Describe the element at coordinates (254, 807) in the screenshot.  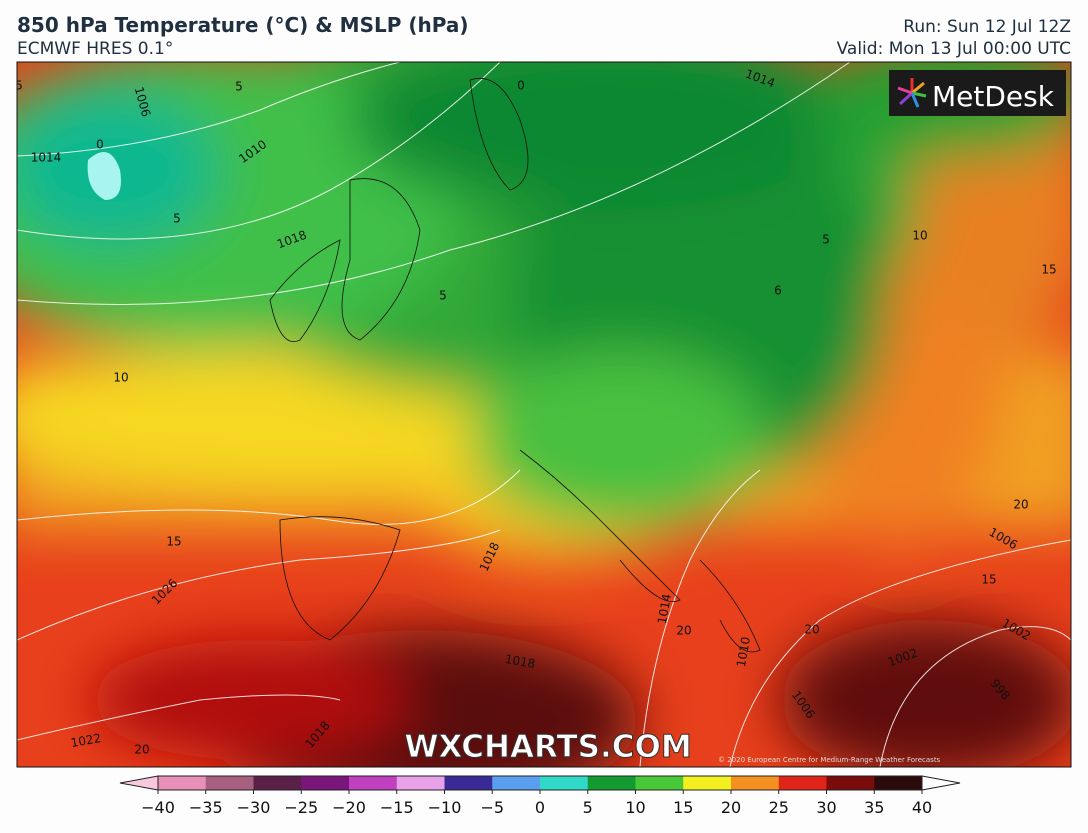
I see `colorbar-tick-label: −30` at that location.